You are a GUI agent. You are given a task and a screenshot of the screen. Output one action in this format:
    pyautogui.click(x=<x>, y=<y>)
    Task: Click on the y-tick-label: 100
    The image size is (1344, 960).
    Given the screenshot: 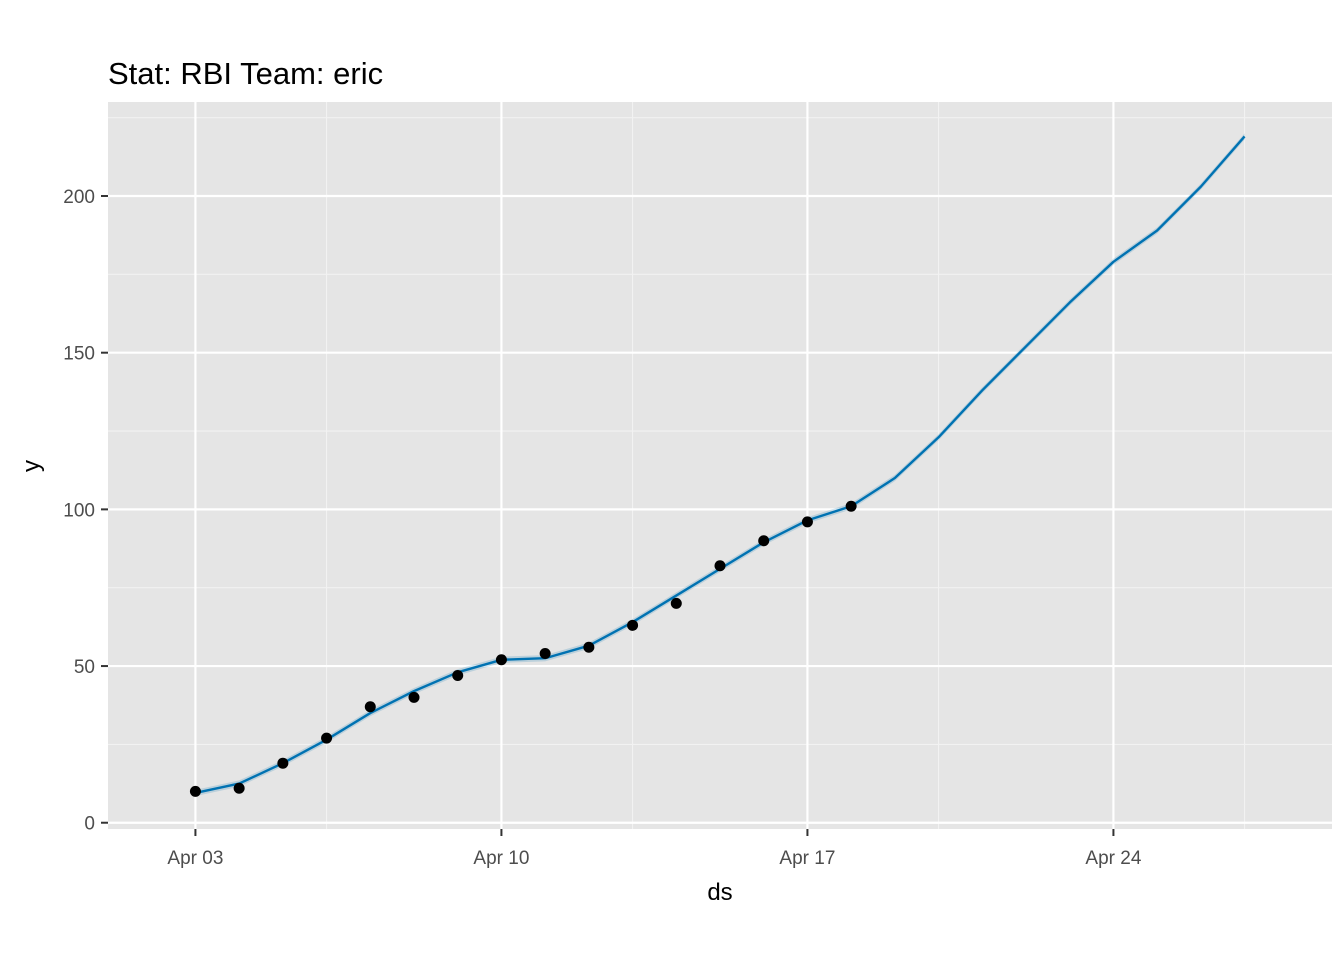 What is the action you would take?
    pyautogui.click(x=79, y=510)
    